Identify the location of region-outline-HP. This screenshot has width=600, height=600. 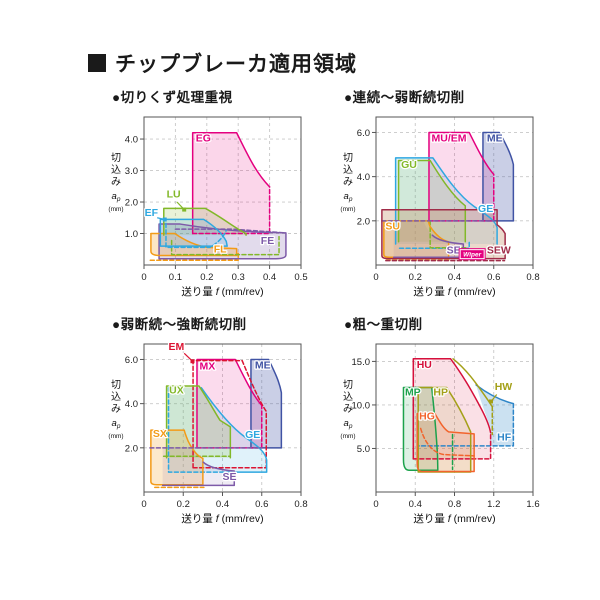
(444, 429).